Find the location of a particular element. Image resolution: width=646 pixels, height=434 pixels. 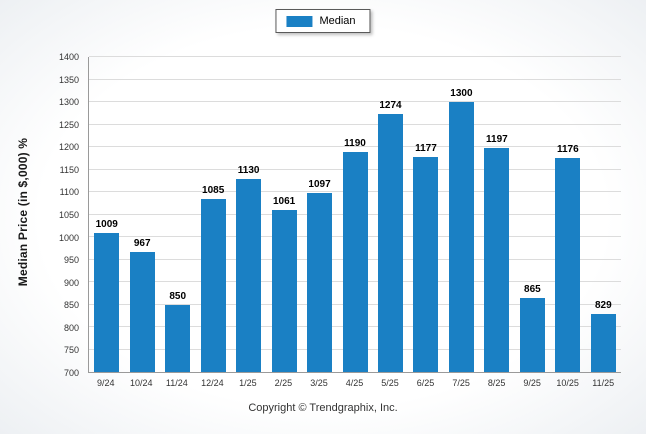

bar-cell: 1097 is located at coordinates (319, 214).